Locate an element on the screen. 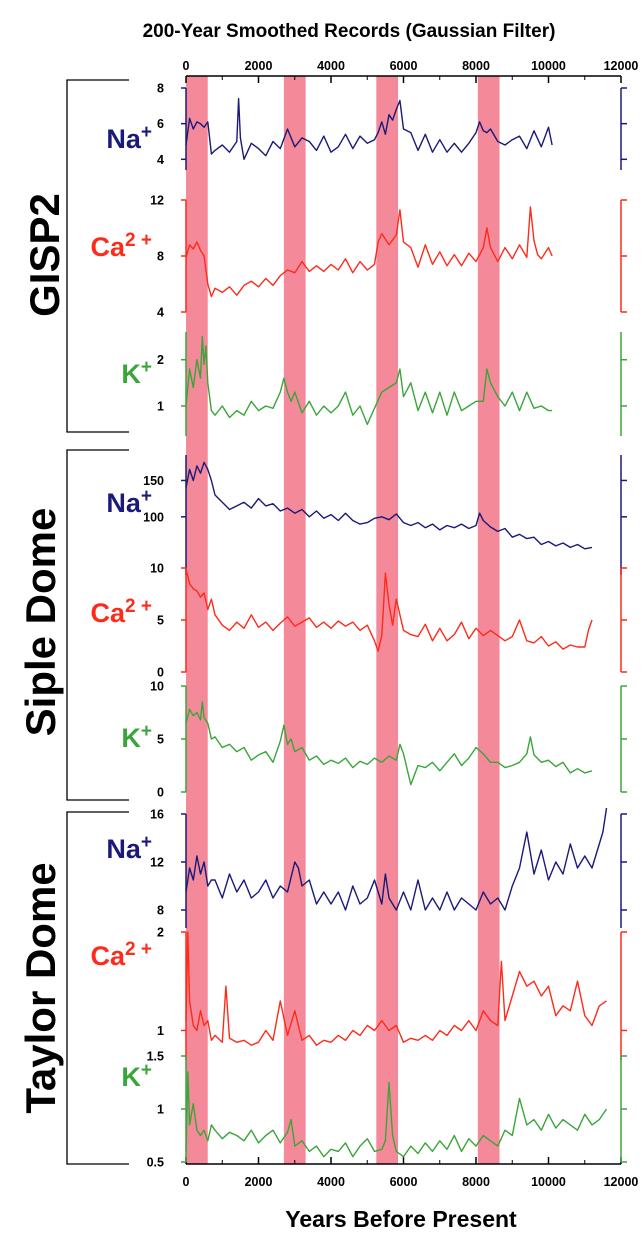 This screenshot has height=1244, width=642. site-label: GISP2 is located at coordinates (44, 255).